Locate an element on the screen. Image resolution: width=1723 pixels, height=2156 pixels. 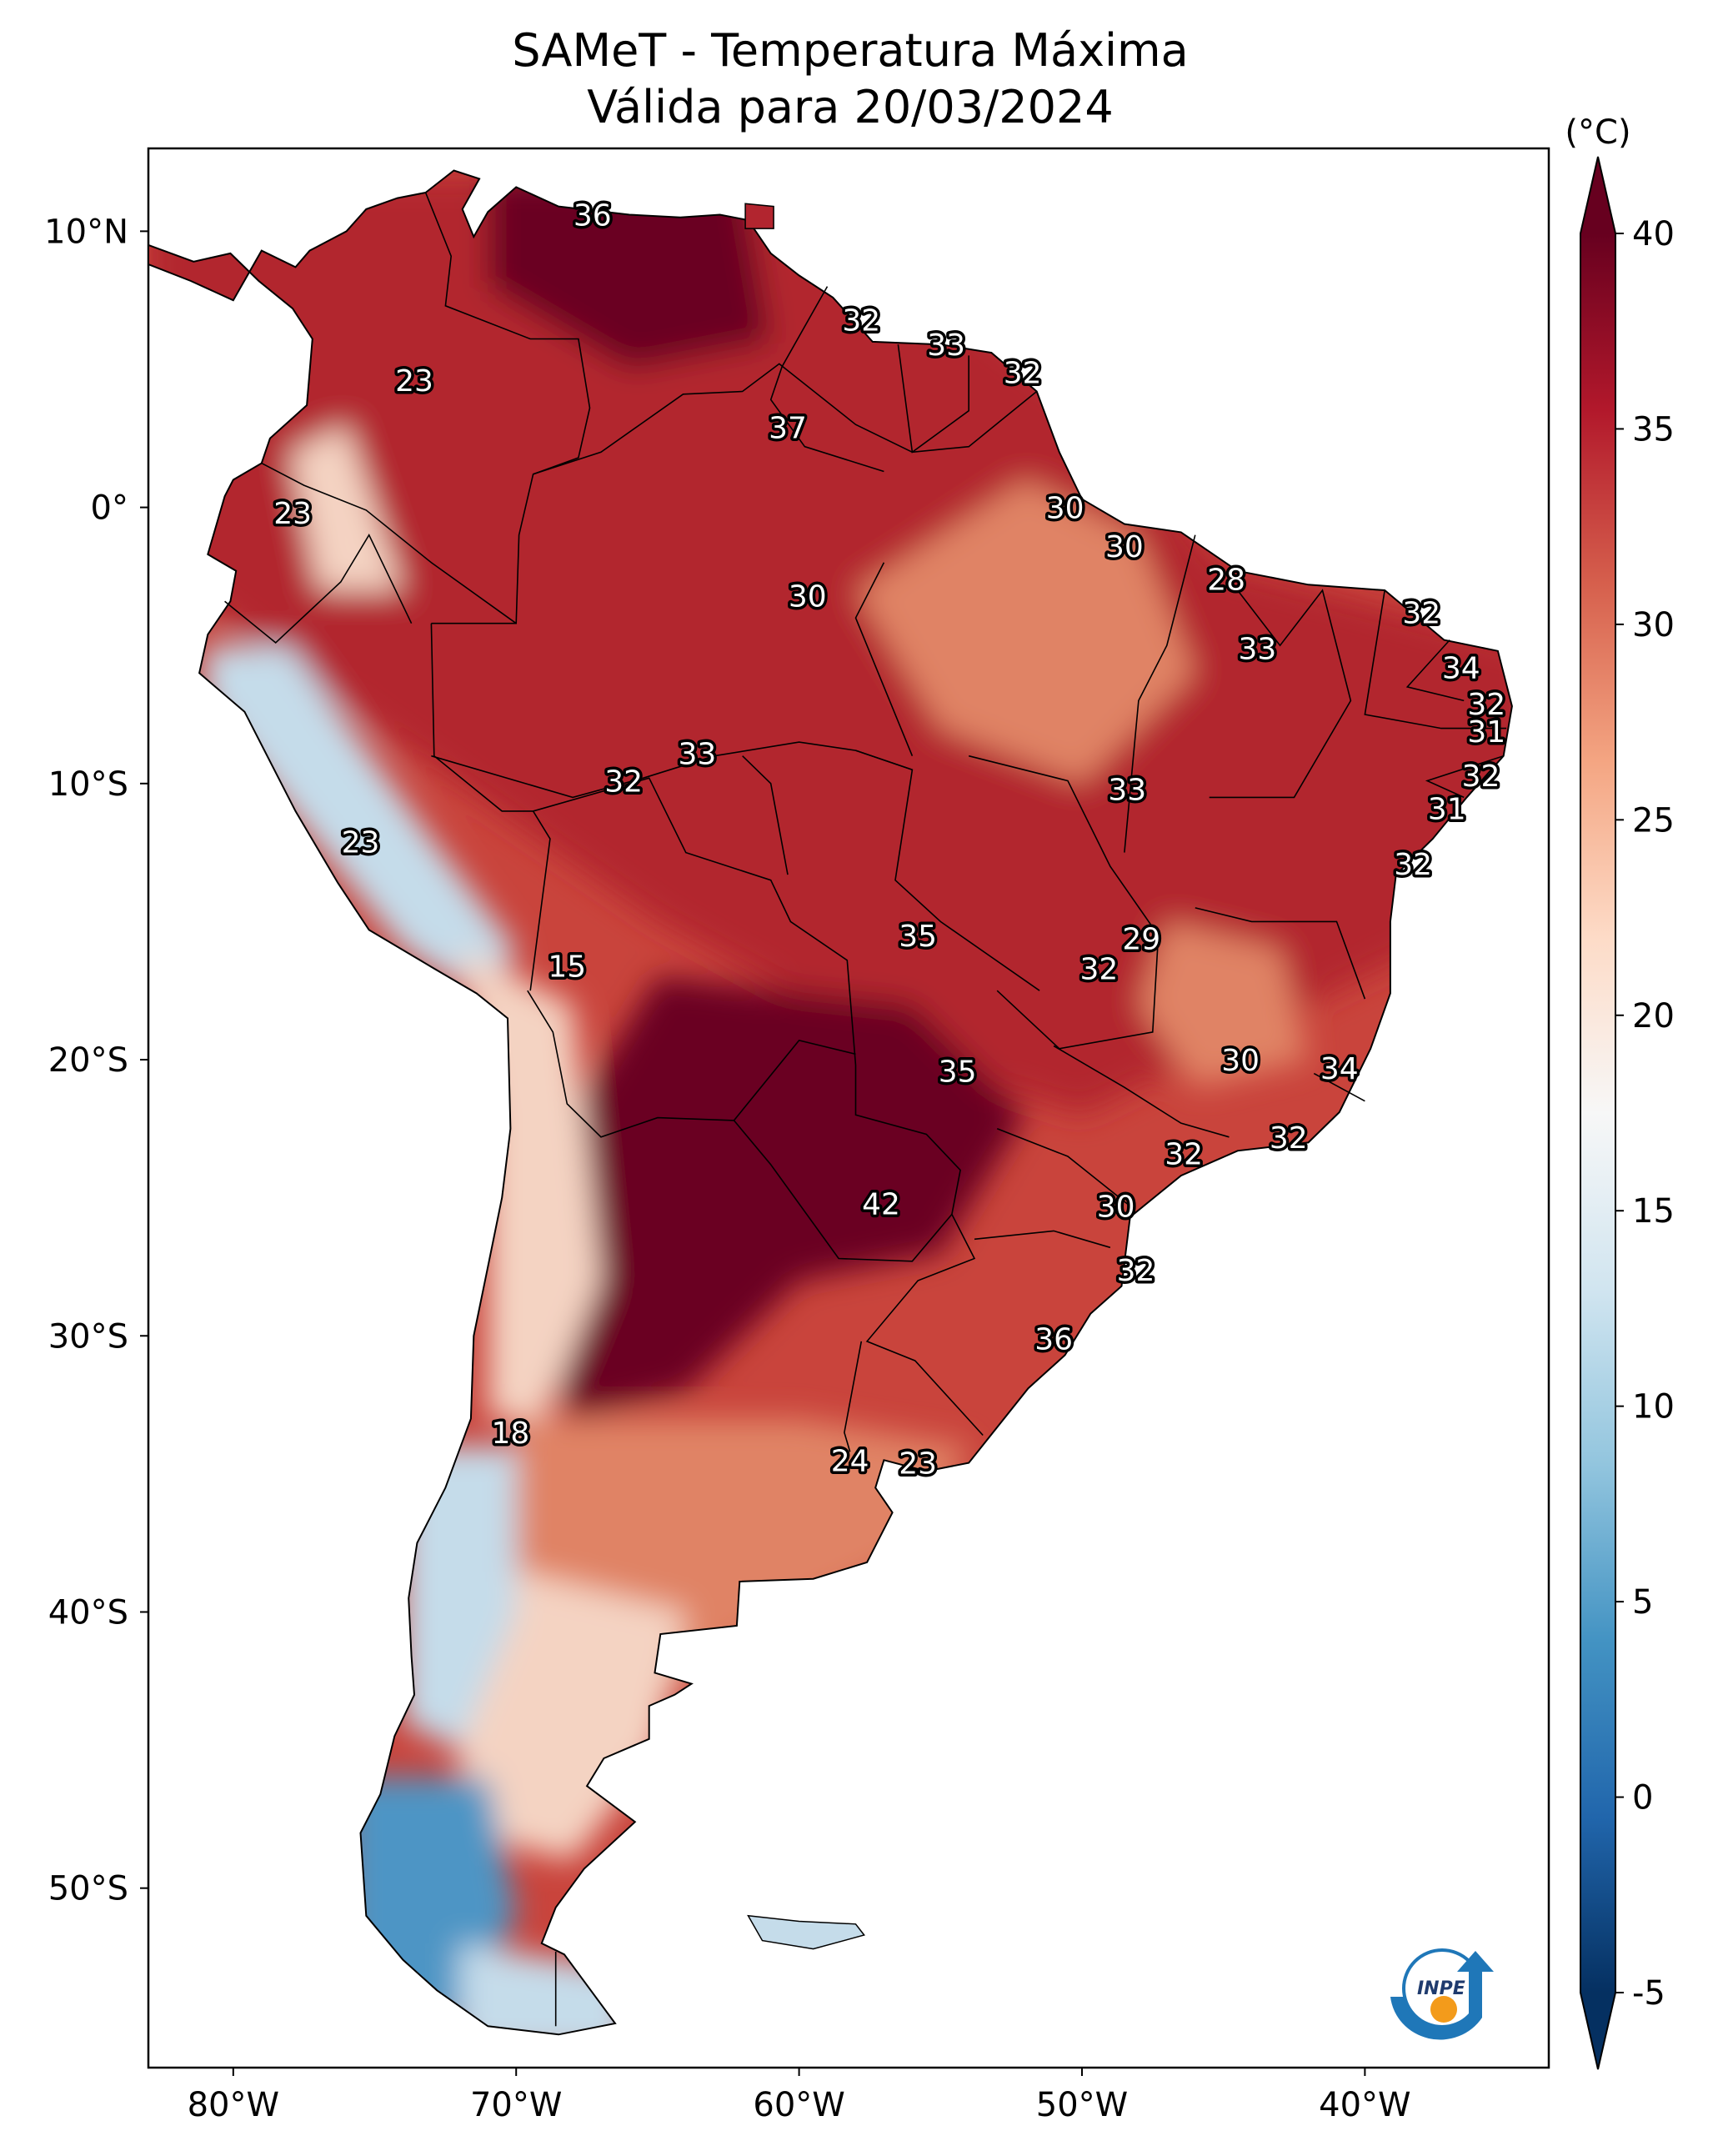
inpe-logo: INPE is located at coordinates (1442, 1994).